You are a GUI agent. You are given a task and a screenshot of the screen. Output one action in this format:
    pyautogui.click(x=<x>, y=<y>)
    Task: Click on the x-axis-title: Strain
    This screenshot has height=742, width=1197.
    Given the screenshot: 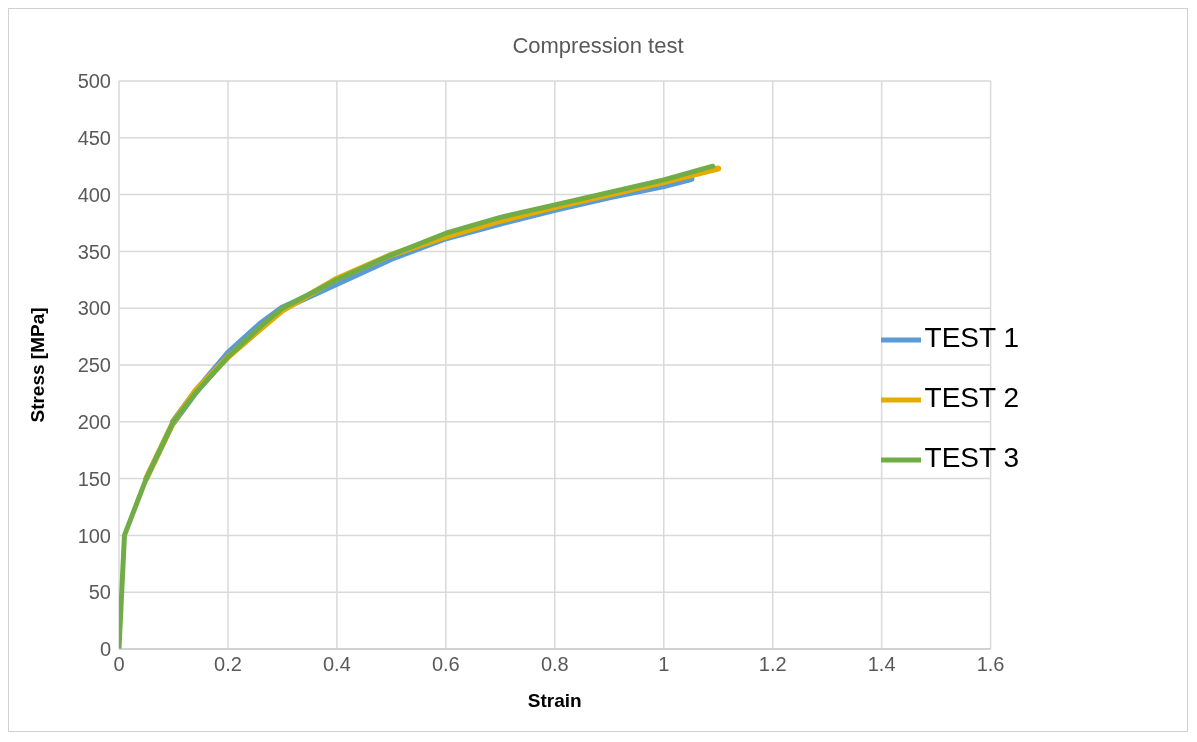 What is the action you would take?
    pyautogui.click(x=554, y=700)
    